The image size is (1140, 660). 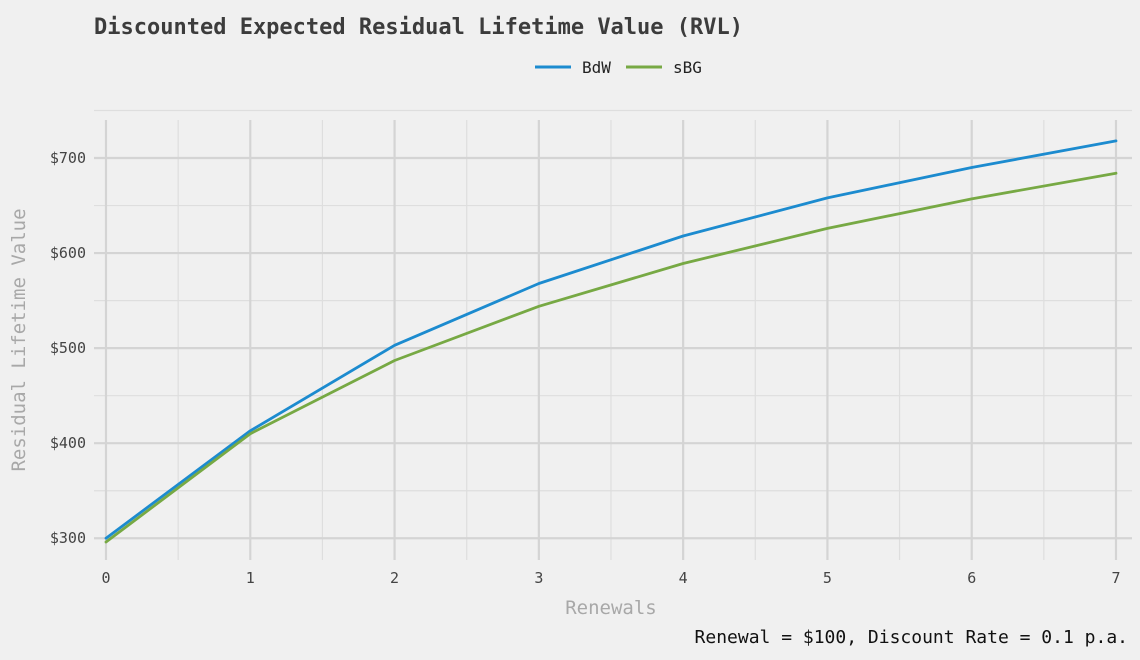 I want to click on x-axis-ticks: 0 1 2 3 4 5 6 7, so click(x=610, y=578).